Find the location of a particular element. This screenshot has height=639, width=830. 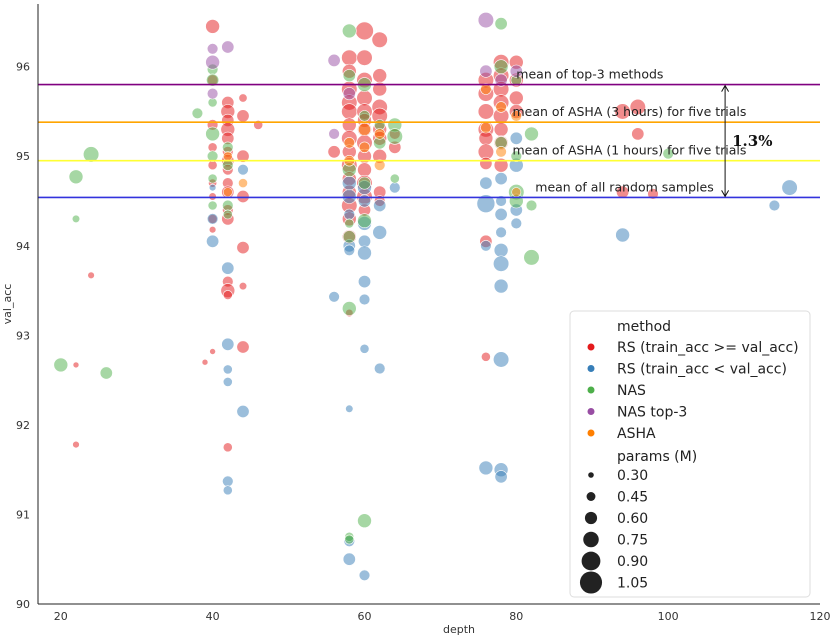

mean-line-label-2: mean of ASHA (1 hours) for five trials is located at coordinates (630, 150).